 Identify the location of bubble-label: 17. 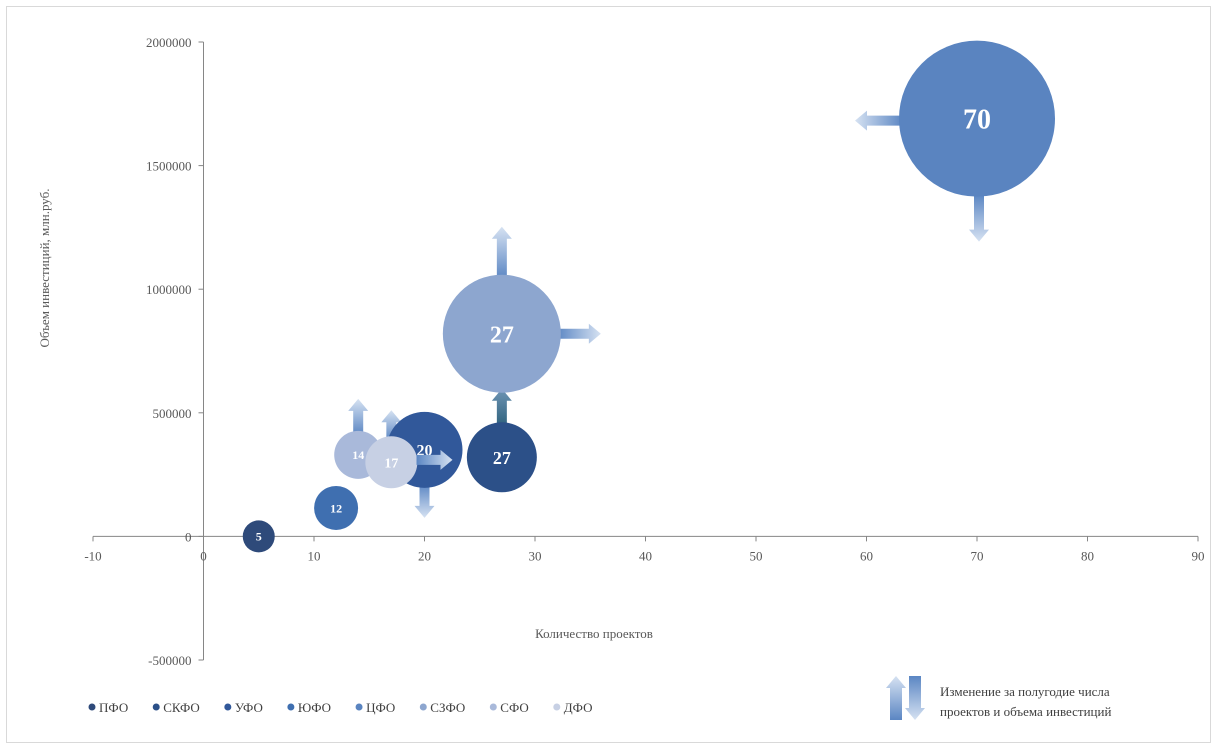
(391, 463).